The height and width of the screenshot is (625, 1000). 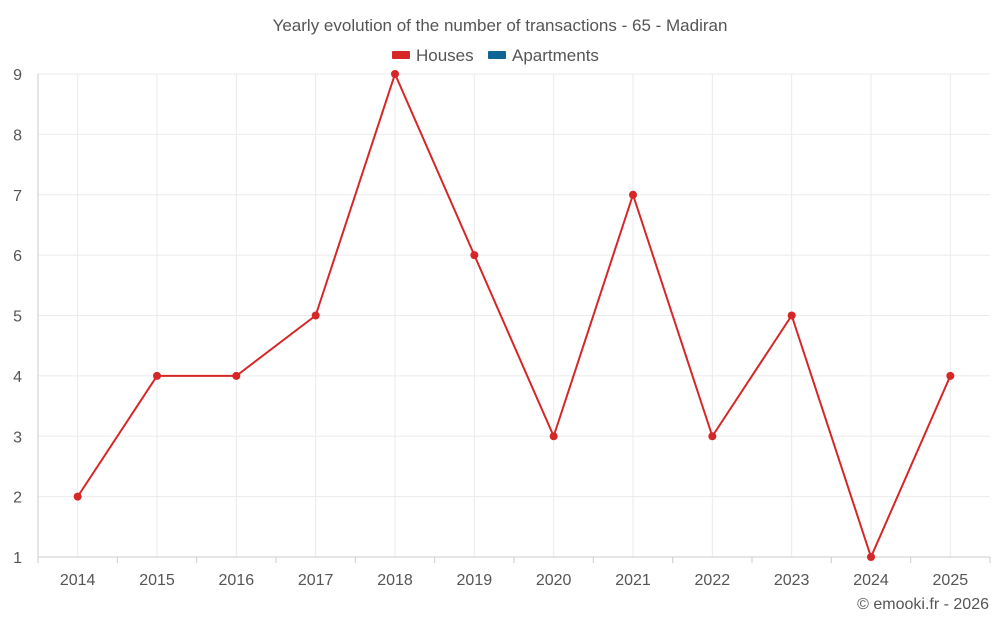 What do you see at coordinates (554, 580) in the screenshot?
I see `x-tick-label: 2020` at bounding box center [554, 580].